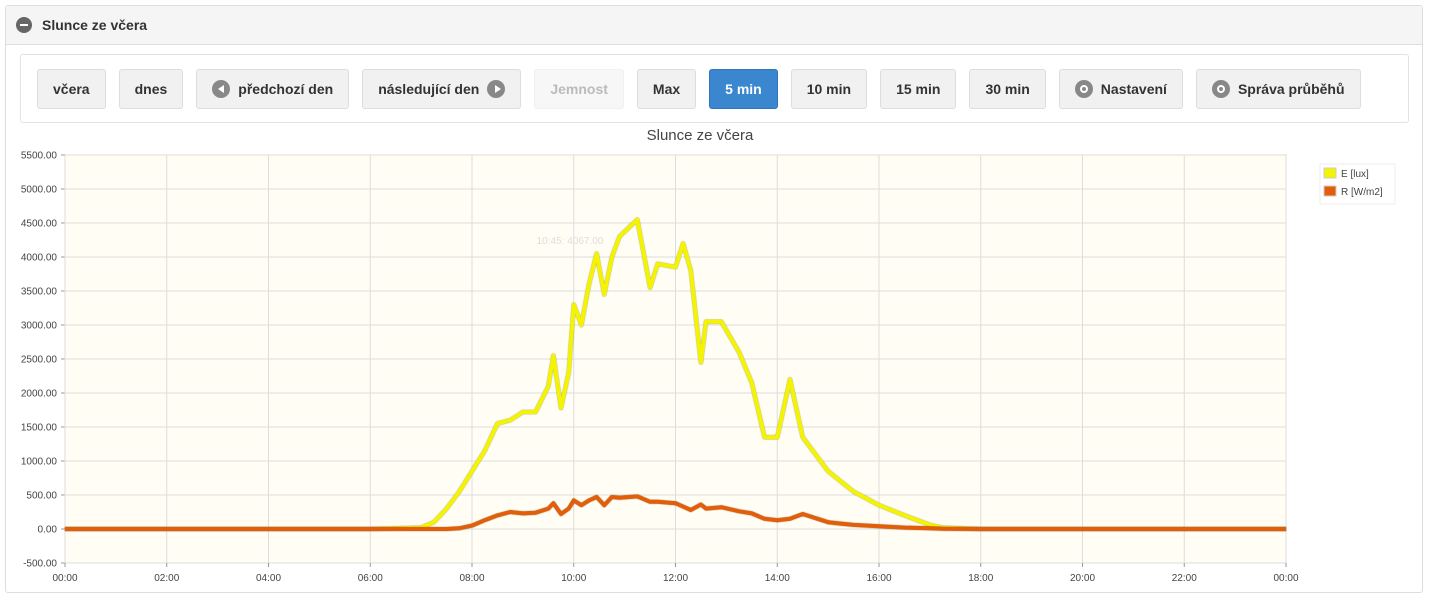 The height and width of the screenshot is (600, 1430). What do you see at coordinates (1184, 578) in the screenshot?
I see `x-tick-label: 22:00` at bounding box center [1184, 578].